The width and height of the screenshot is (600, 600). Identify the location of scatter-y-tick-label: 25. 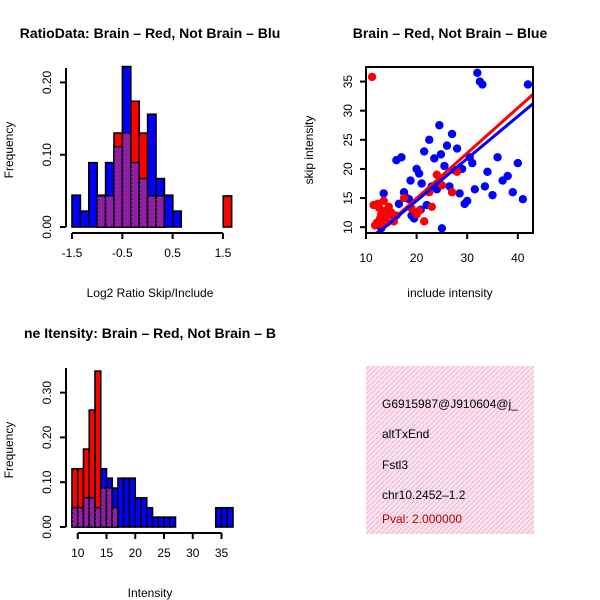
(348, 140).